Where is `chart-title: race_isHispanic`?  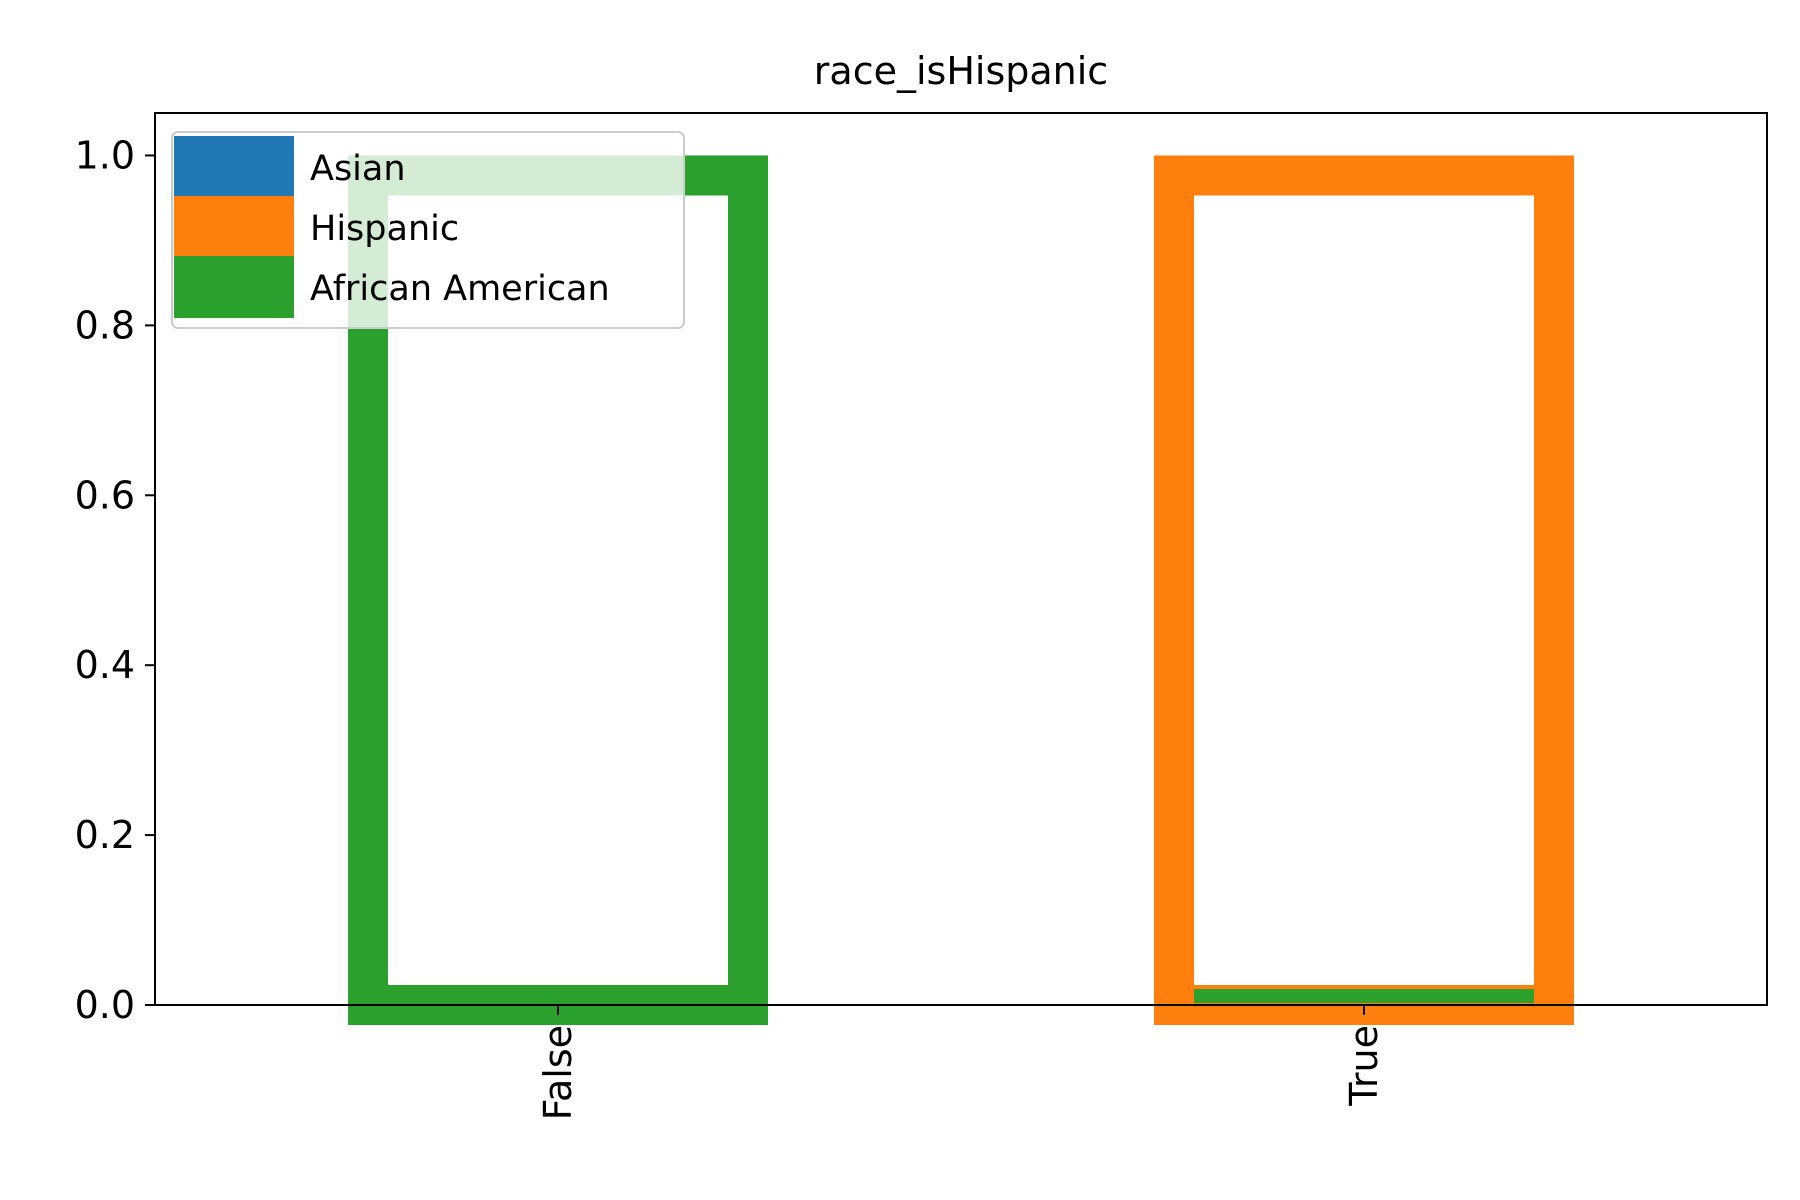 chart-title: race_isHispanic is located at coordinates (961, 71).